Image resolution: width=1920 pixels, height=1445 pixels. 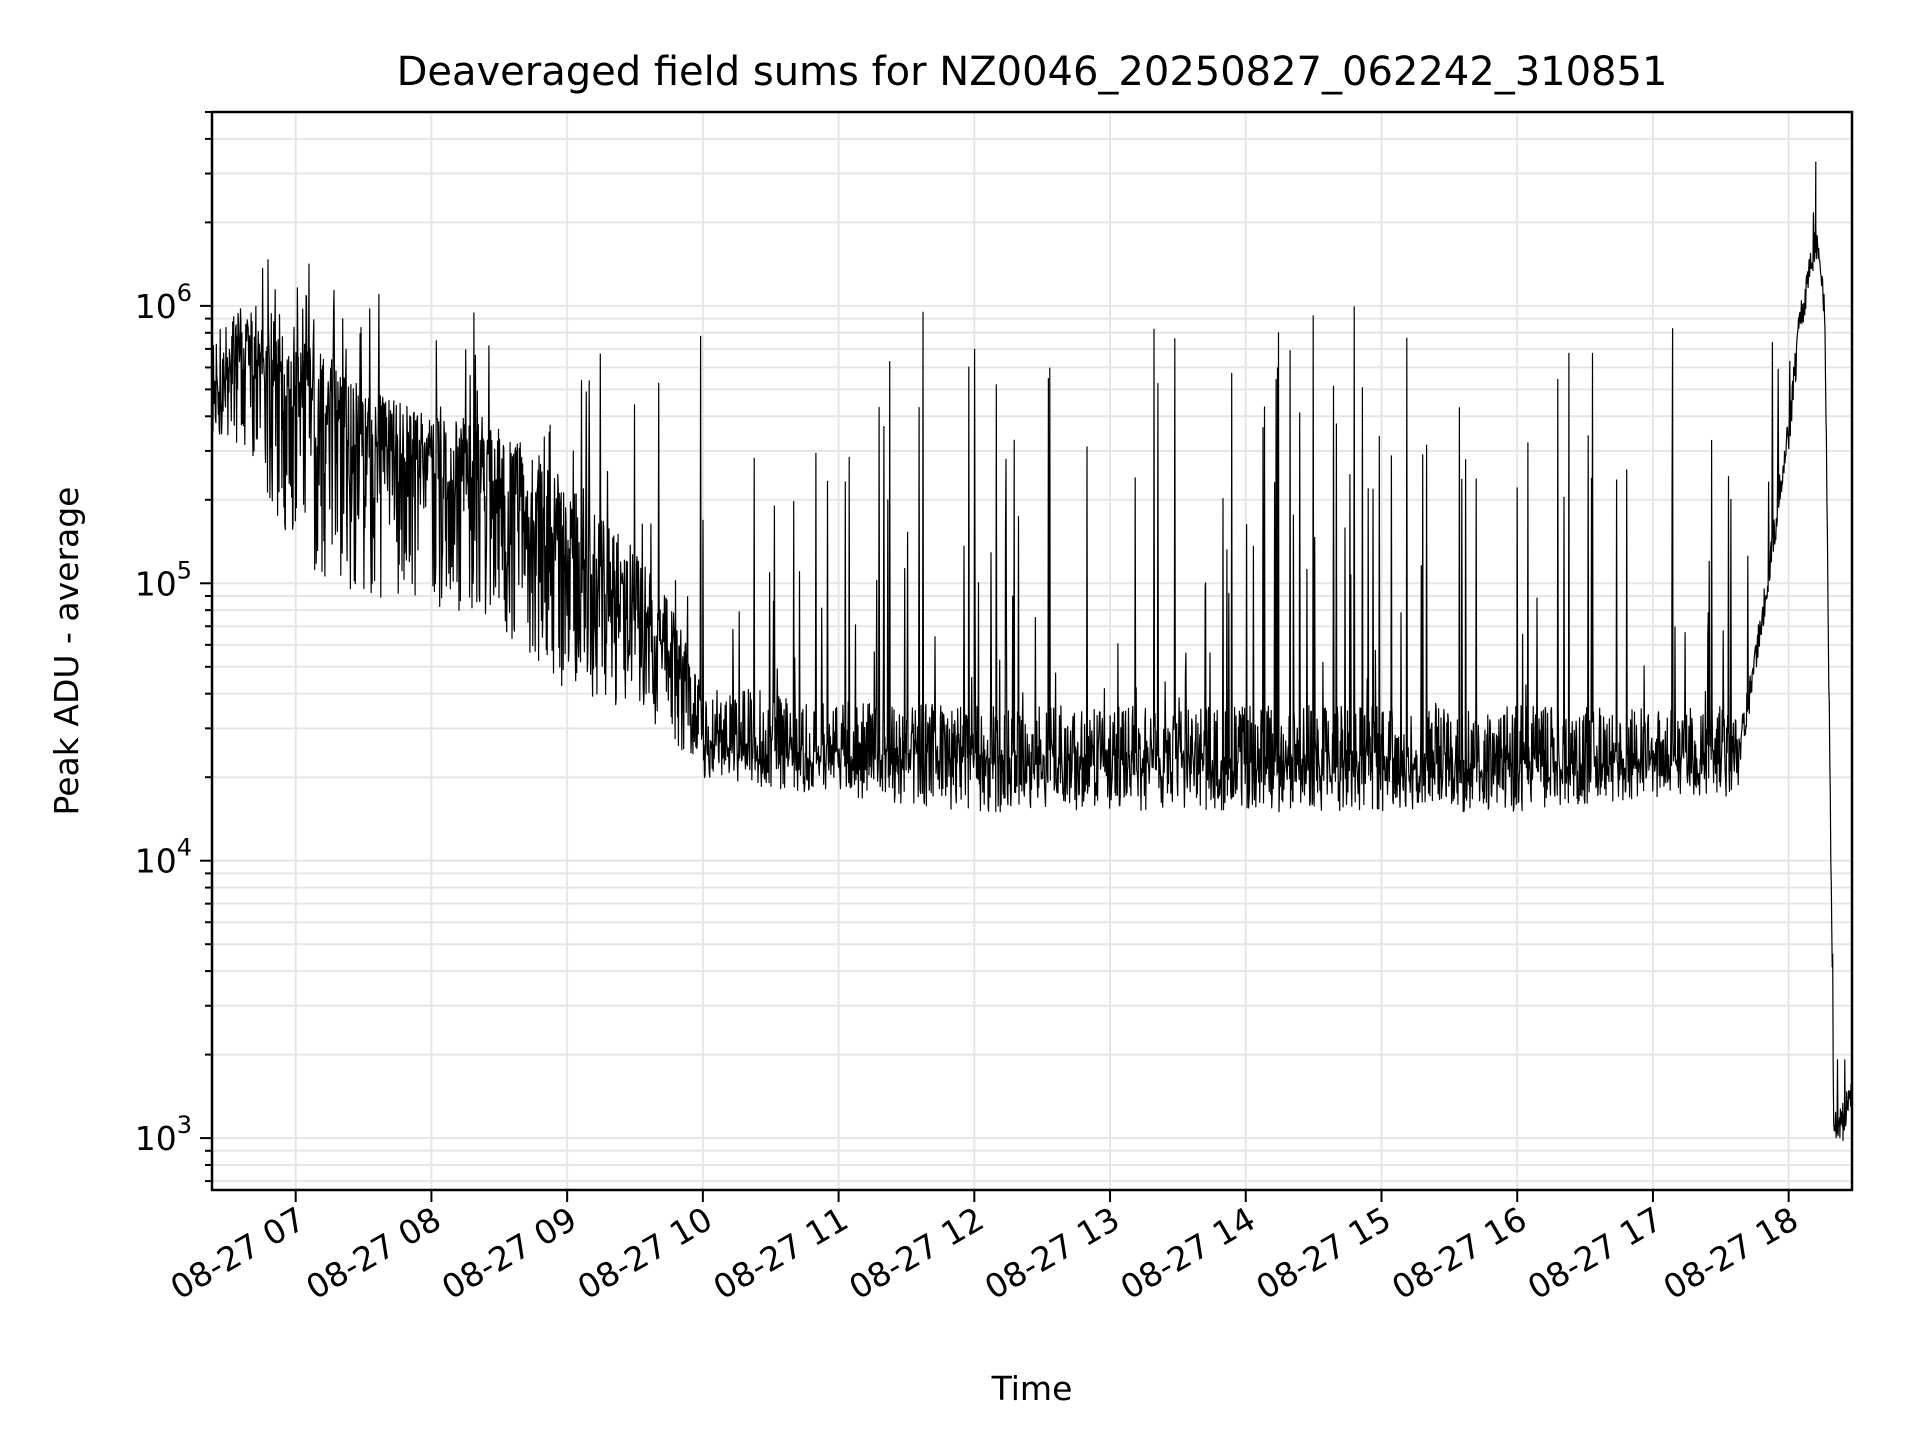 I want to click on x-tick-label: 08-27 09, so click(x=509, y=1253).